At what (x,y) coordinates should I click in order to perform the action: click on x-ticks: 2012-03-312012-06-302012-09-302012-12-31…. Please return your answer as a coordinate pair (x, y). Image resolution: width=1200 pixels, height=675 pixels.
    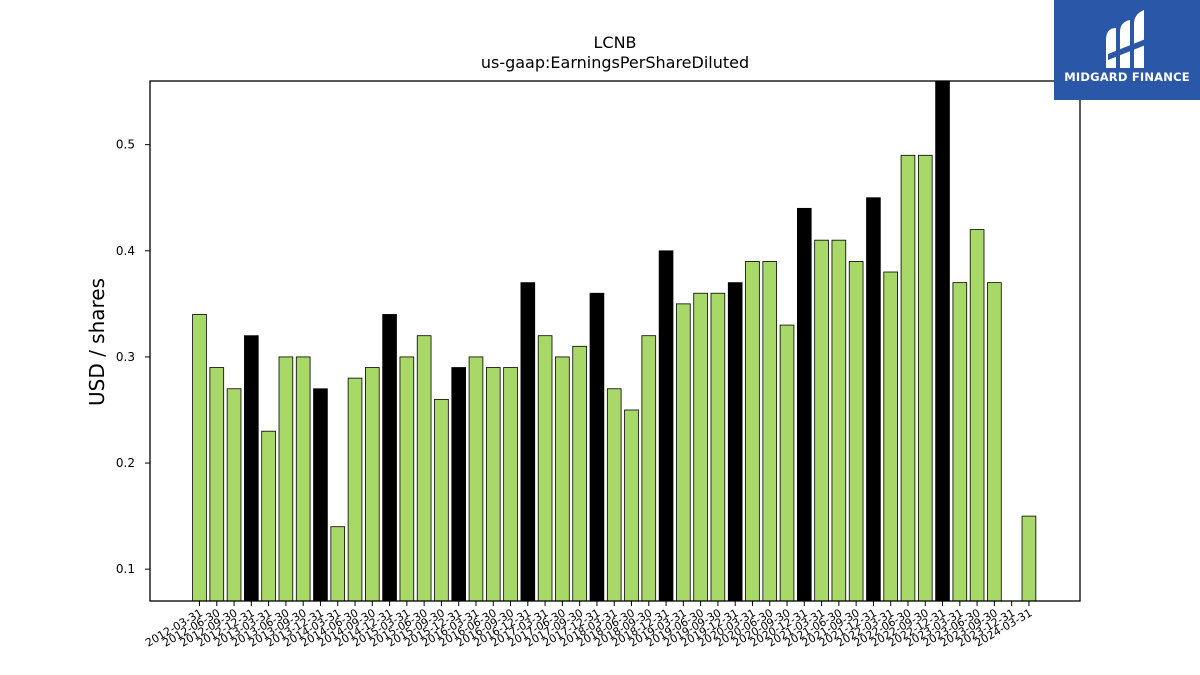
    Looking at the image, I should click on (588, 625).